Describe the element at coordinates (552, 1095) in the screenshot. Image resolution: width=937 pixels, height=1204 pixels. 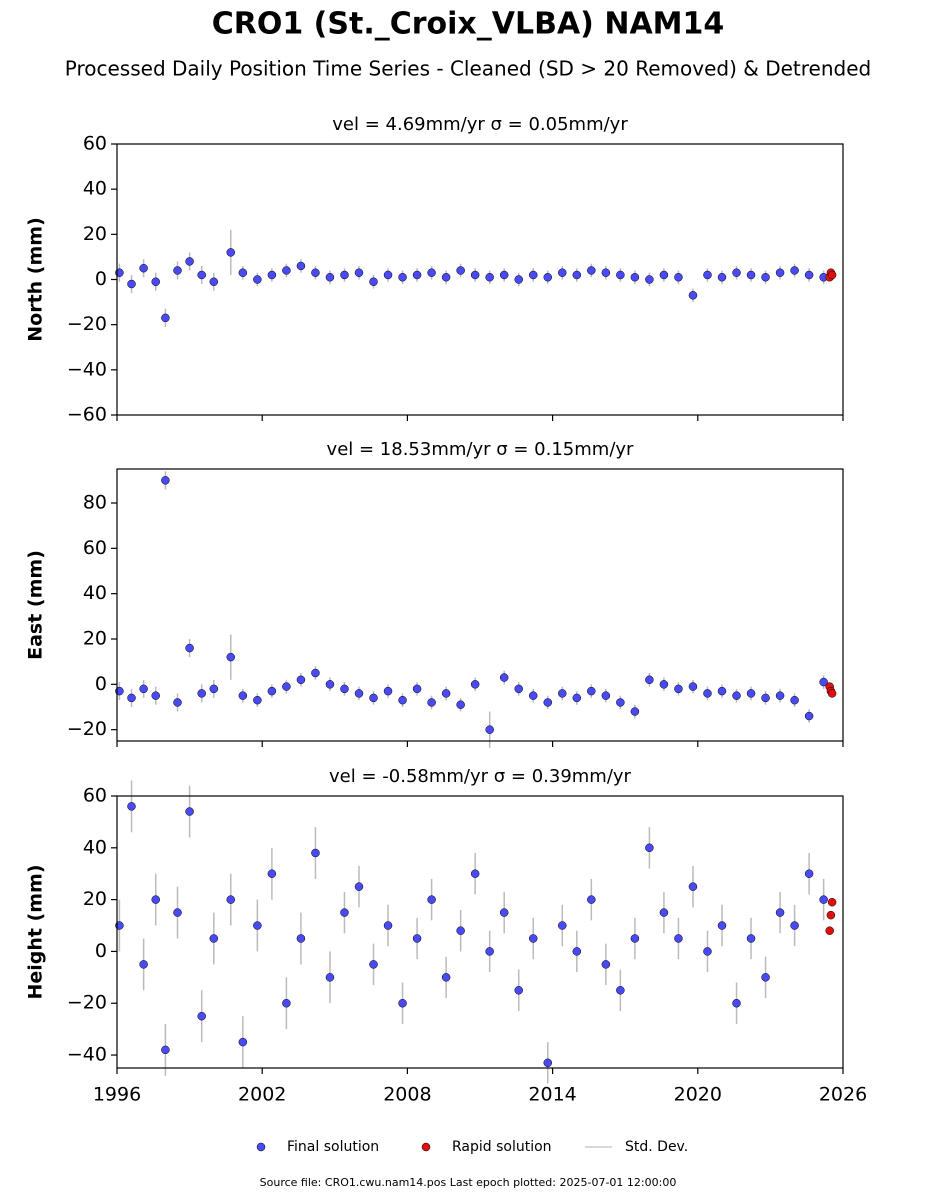
I see `x-tick-label: 2014` at that location.